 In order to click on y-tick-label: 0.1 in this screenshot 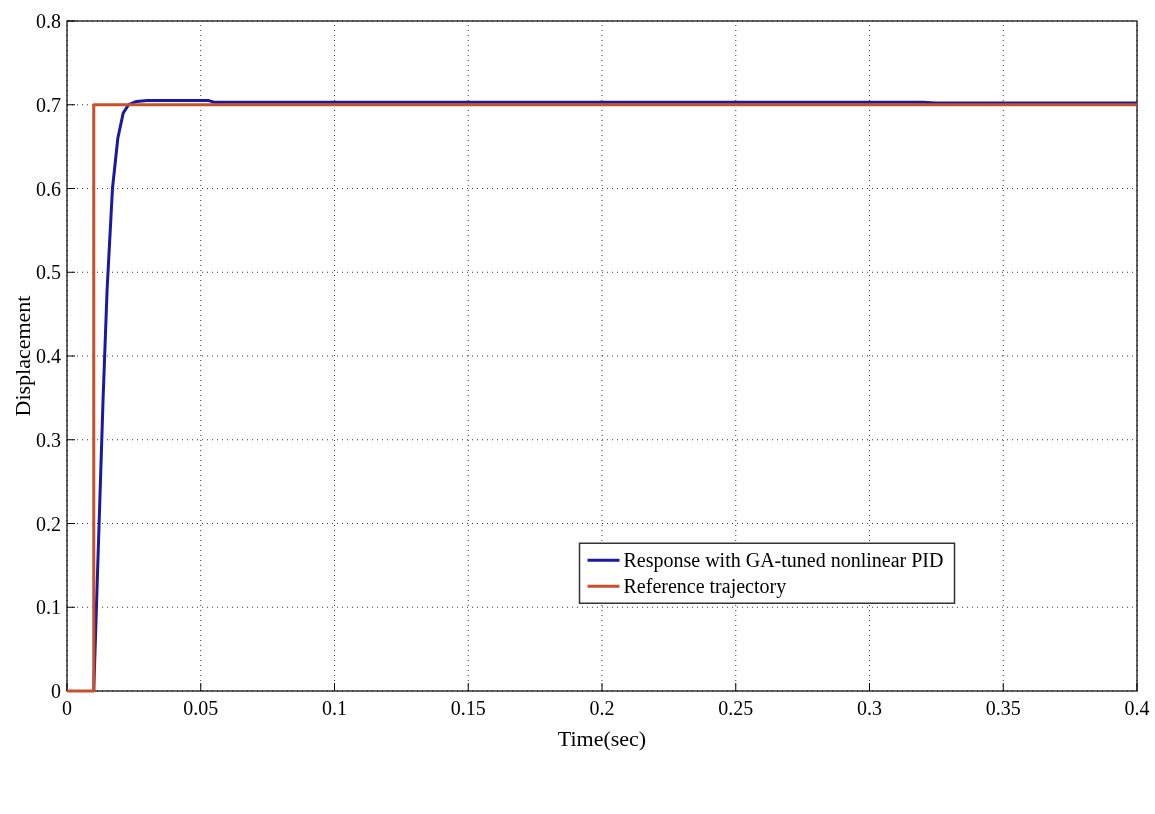, I will do `click(48, 607)`.